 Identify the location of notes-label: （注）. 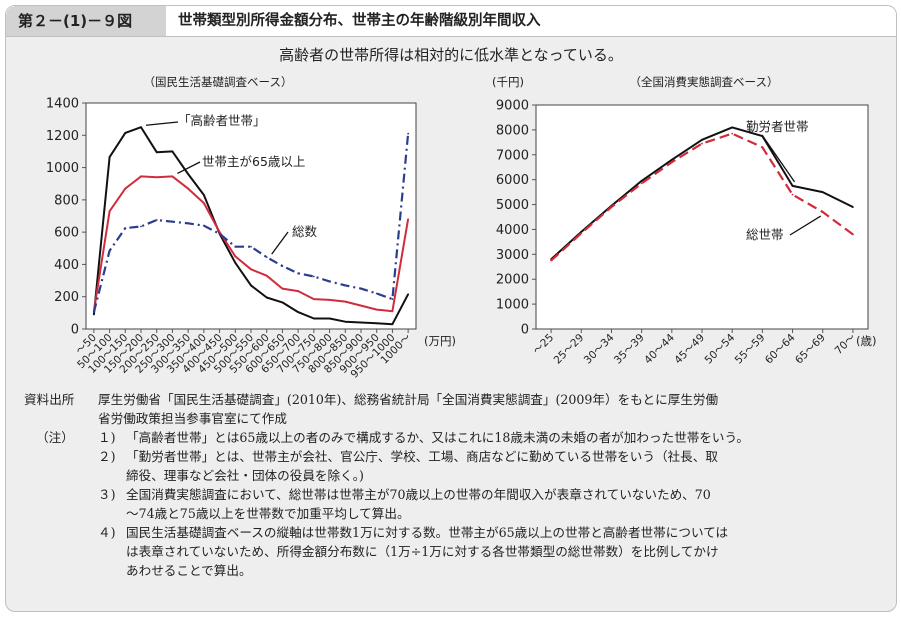
(55, 437).